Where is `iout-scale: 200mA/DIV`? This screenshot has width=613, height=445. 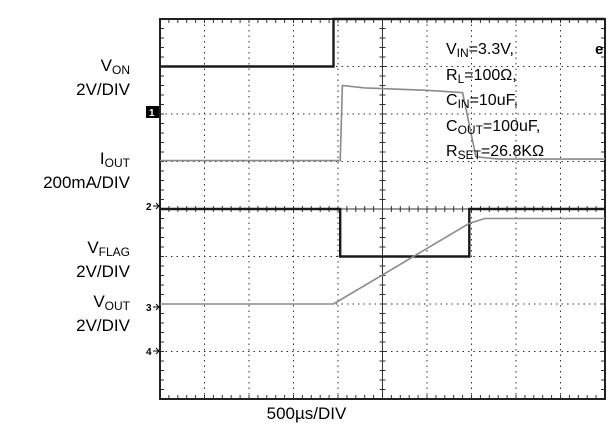
iout-scale: 200mA/DIV is located at coordinates (86, 182).